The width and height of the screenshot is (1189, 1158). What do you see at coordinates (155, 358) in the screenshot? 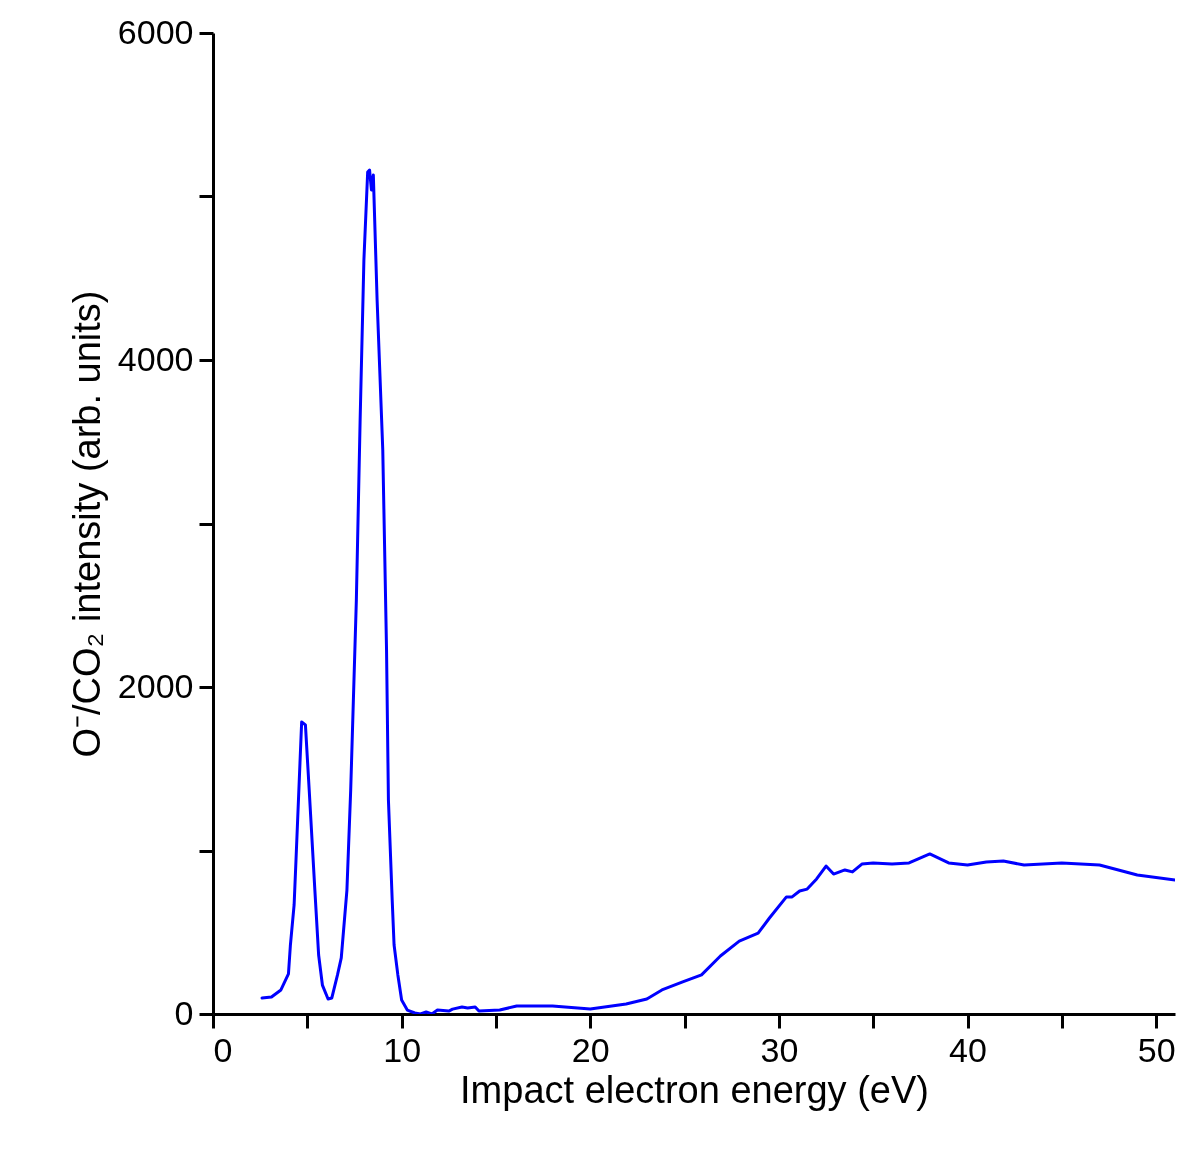
I see `y-tick-label: 4000` at bounding box center [155, 358].